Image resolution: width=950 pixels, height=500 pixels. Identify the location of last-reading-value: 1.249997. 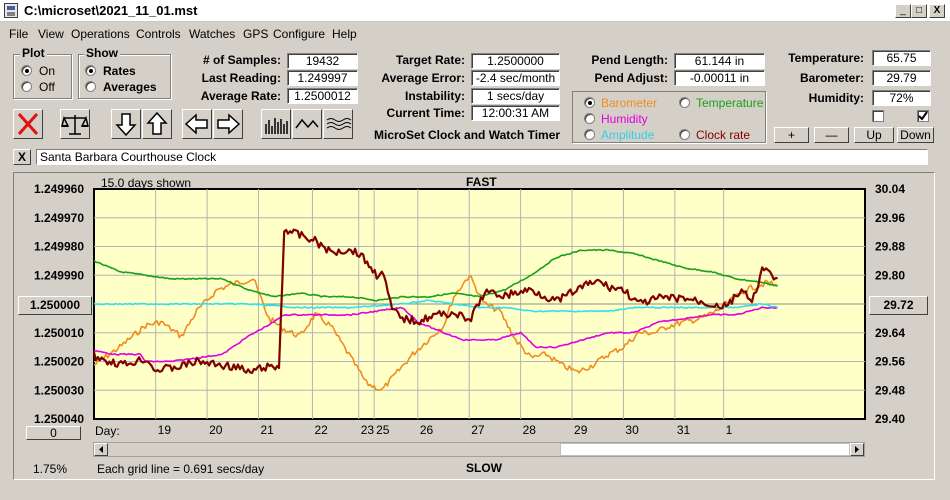
(322, 78).